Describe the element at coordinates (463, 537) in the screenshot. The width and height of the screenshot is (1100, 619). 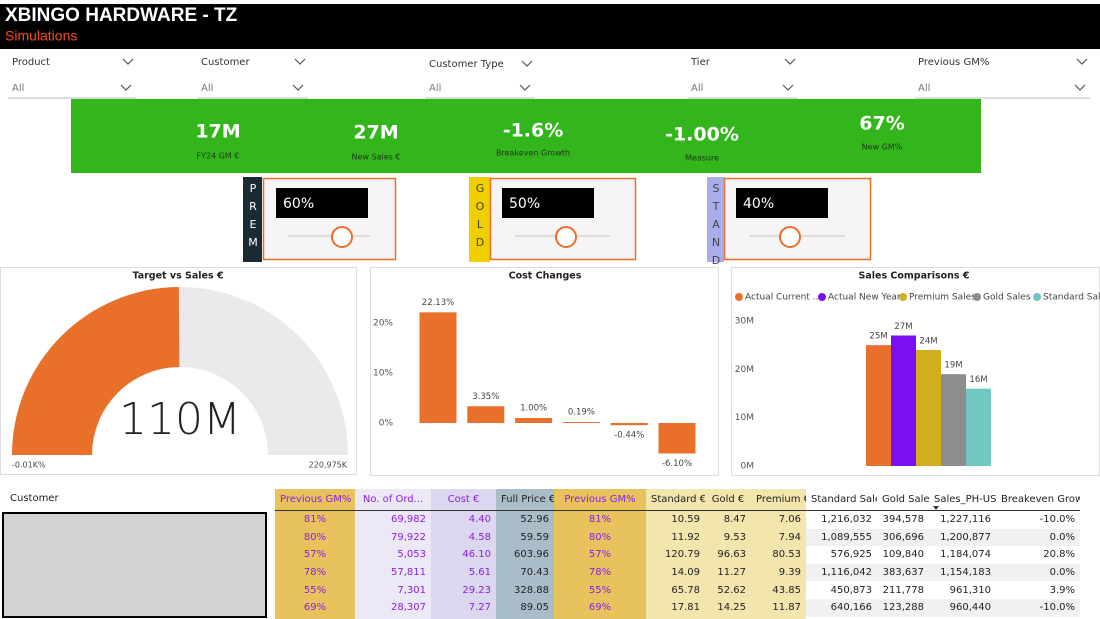
I see `table-cell: 4.58` at that location.